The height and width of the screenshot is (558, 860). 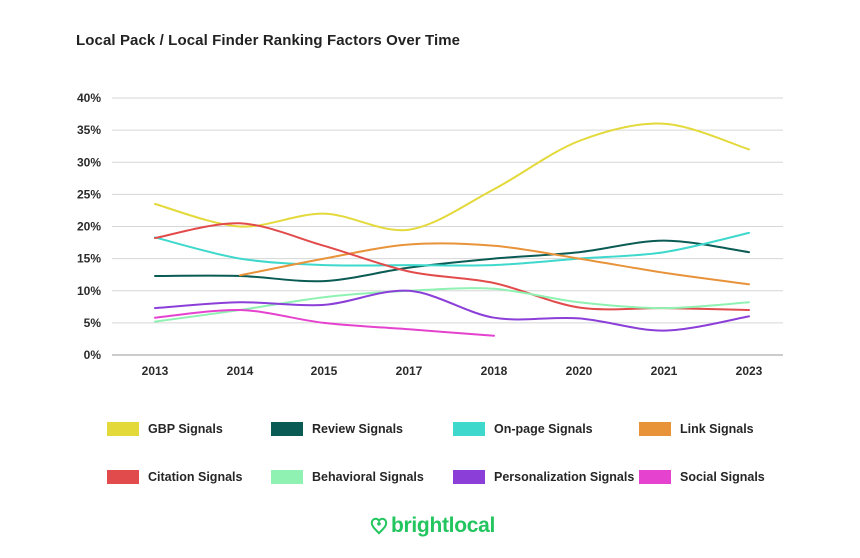 I want to click on x-axis-ticks: 2013 2014 2015 2017 2018 2020 2021 2023, so click(x=452, y=371).